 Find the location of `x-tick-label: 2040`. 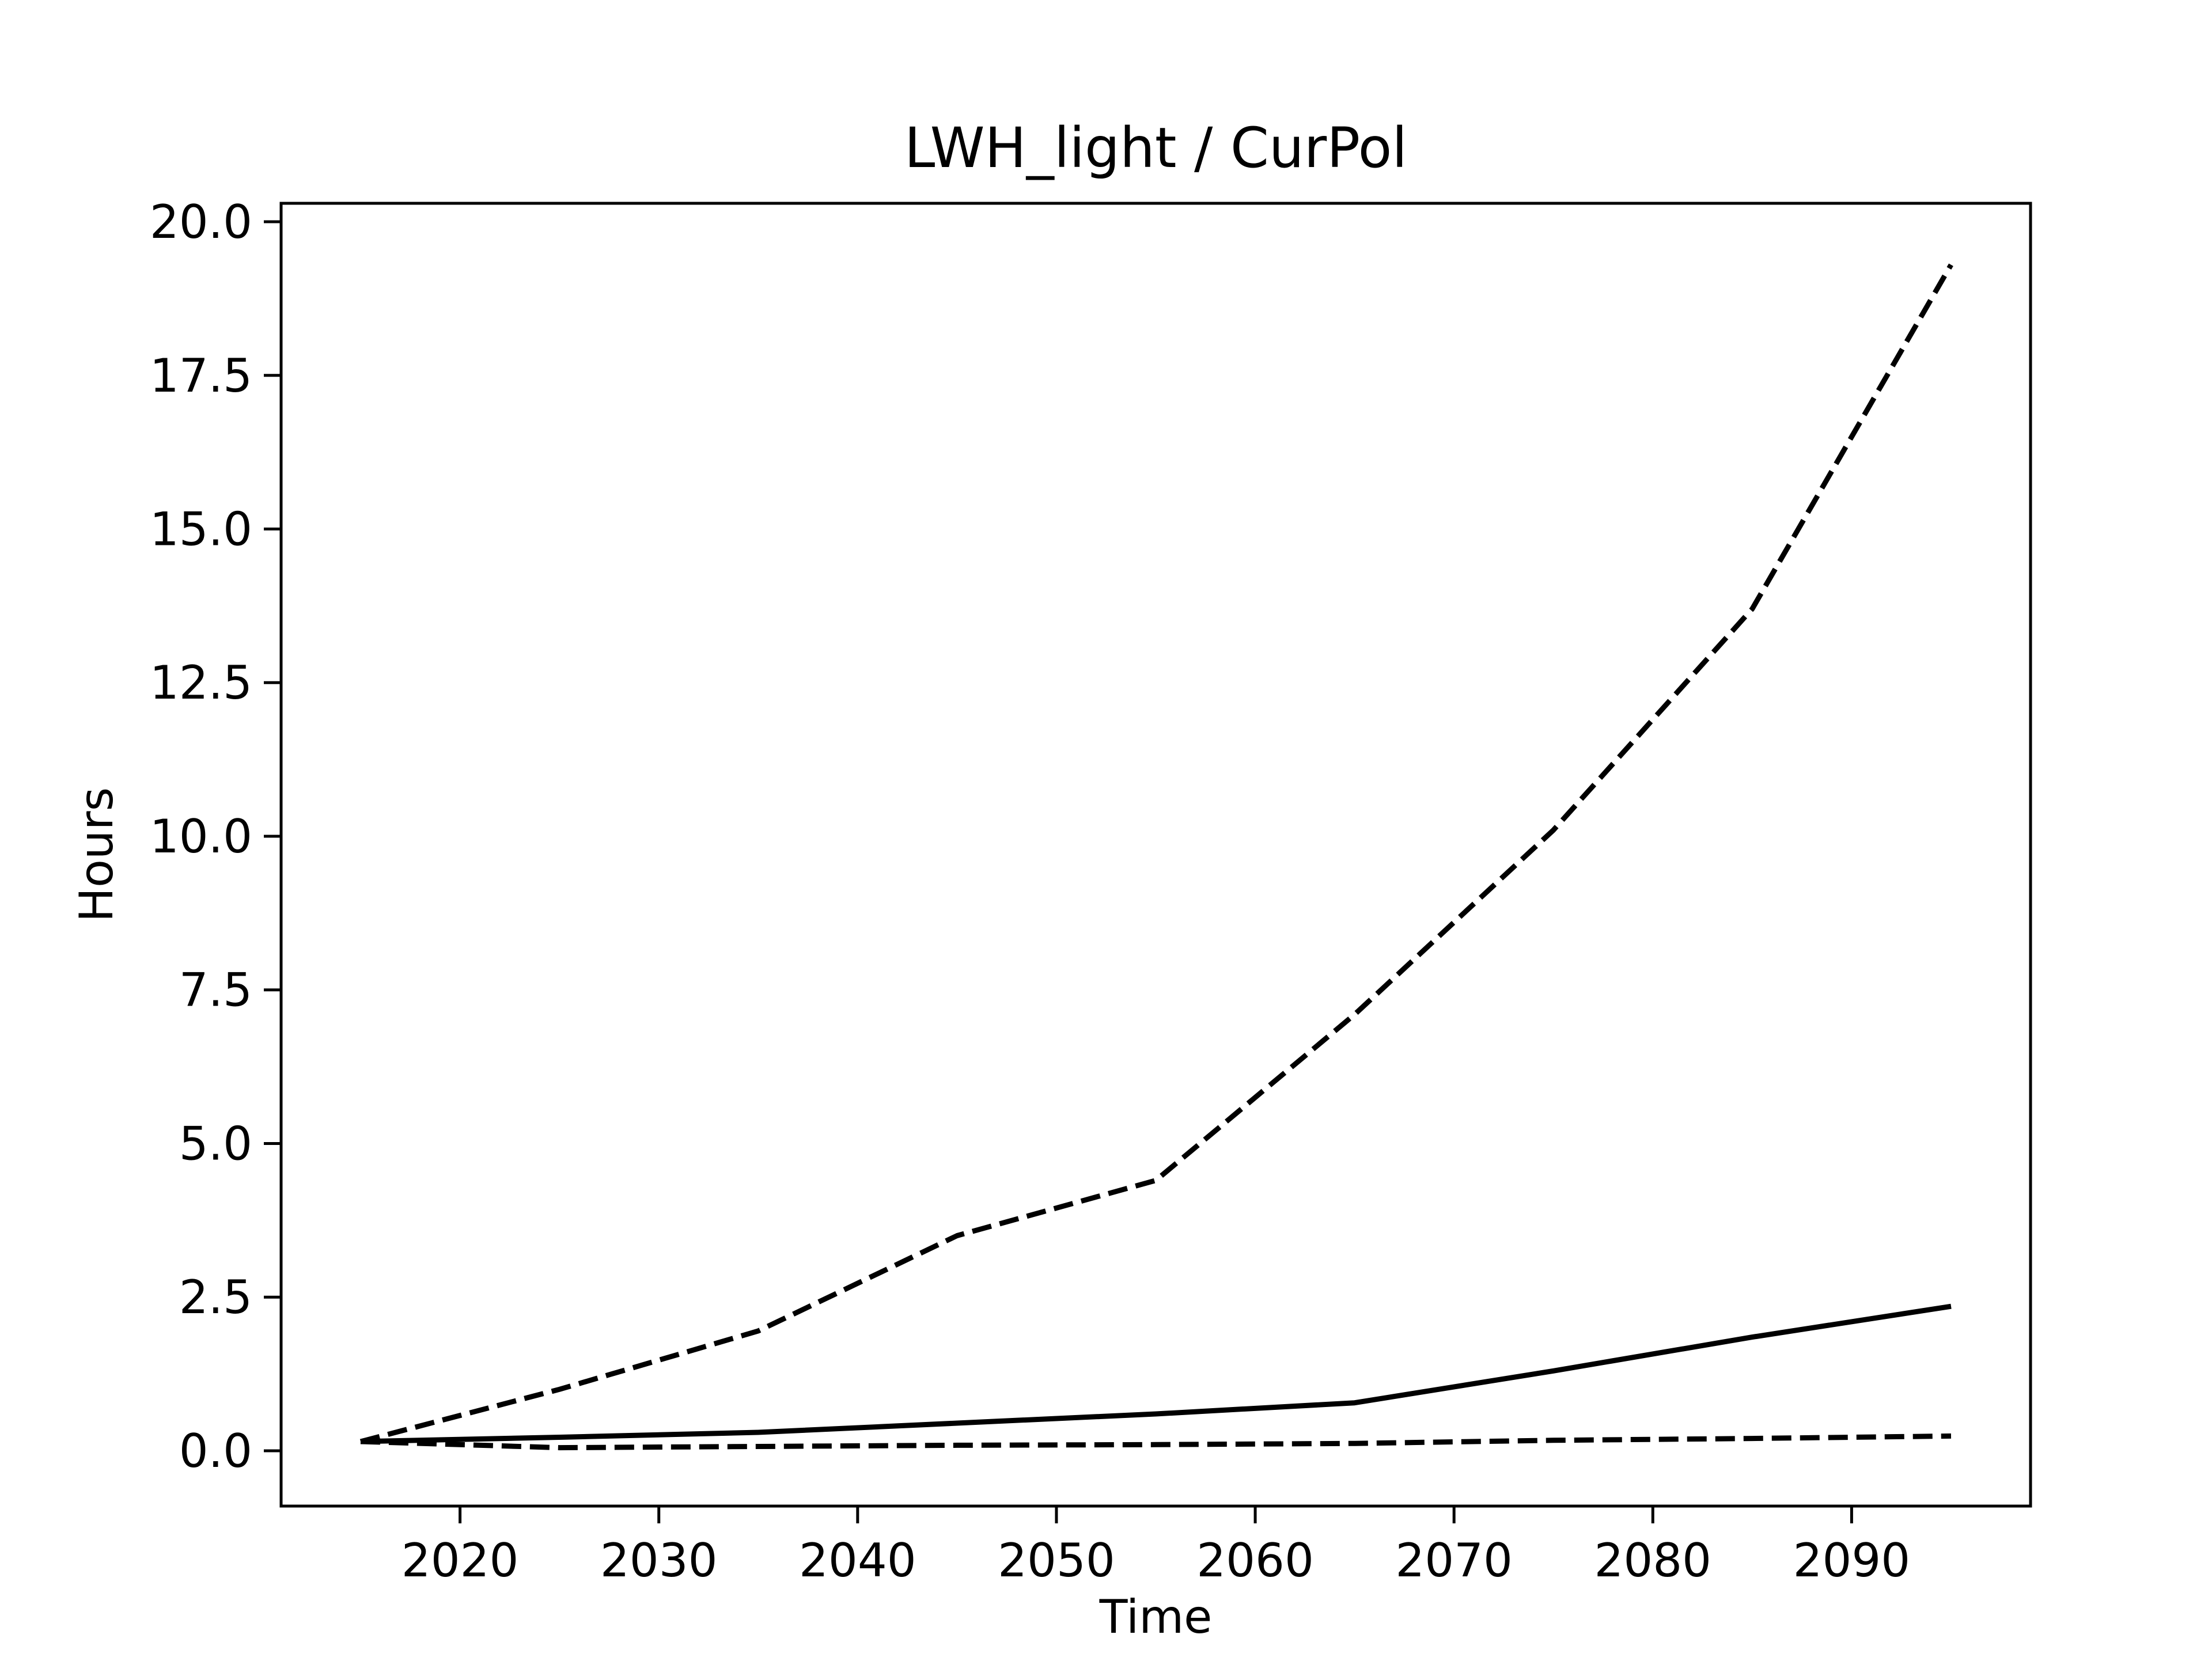

x-tick-label: 2040 is located at coordinates (857, 1560).